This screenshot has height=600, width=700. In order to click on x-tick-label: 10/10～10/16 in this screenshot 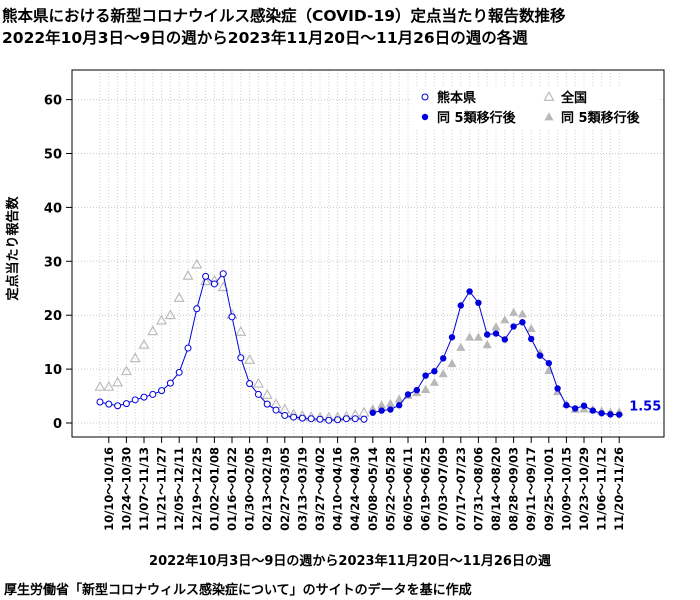, I will do `click(109, 489)`.